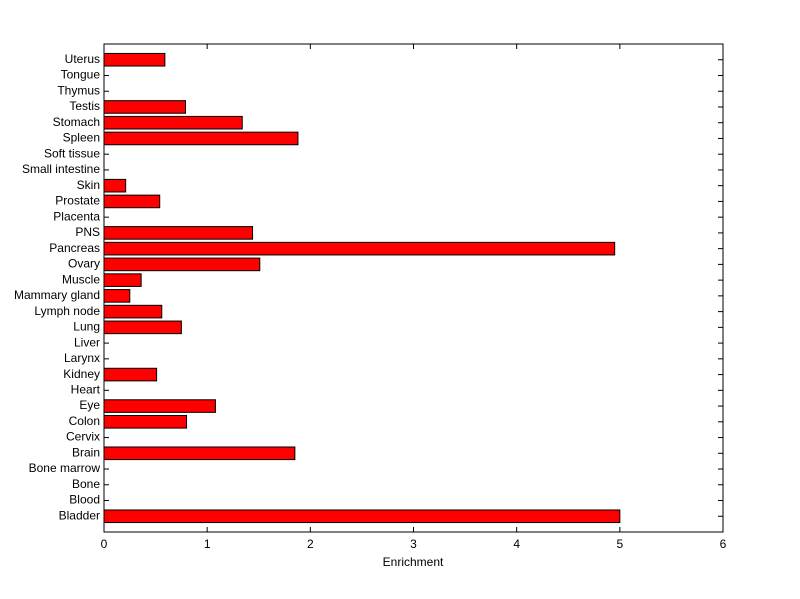  I want to click on x-tick-label: 5, so click(619, 544).